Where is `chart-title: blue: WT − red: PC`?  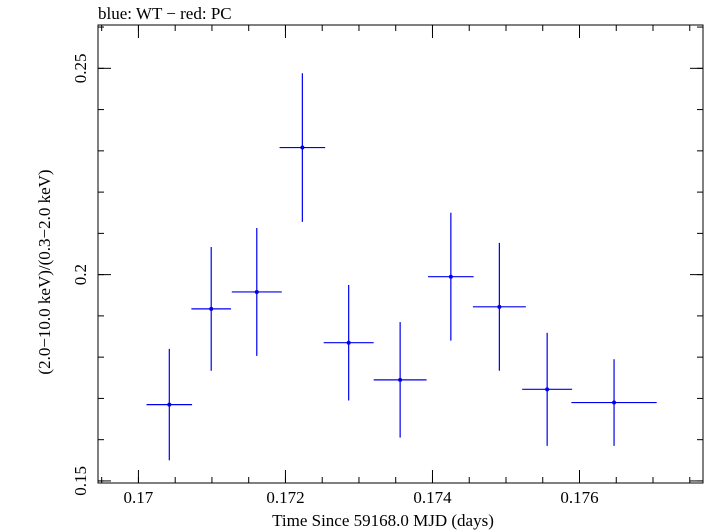
chart-title: blue: WT − red: PC is located at coordinates (165, 13).